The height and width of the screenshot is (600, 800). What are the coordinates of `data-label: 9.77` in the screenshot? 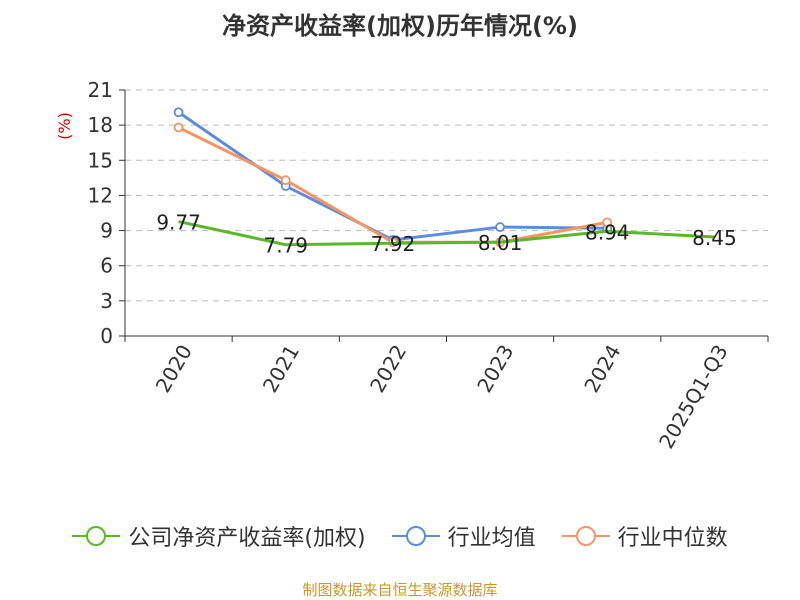 It's located at (178, 223).